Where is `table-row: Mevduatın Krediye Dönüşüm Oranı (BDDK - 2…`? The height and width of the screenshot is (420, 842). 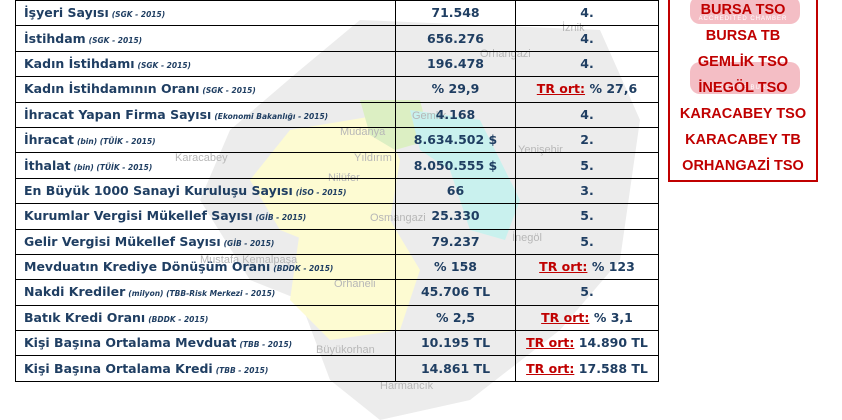
table-row: Mevduatın Krediye Dönüşüm Oranı (BDDK - 2… is located at coordinates (337, 267).